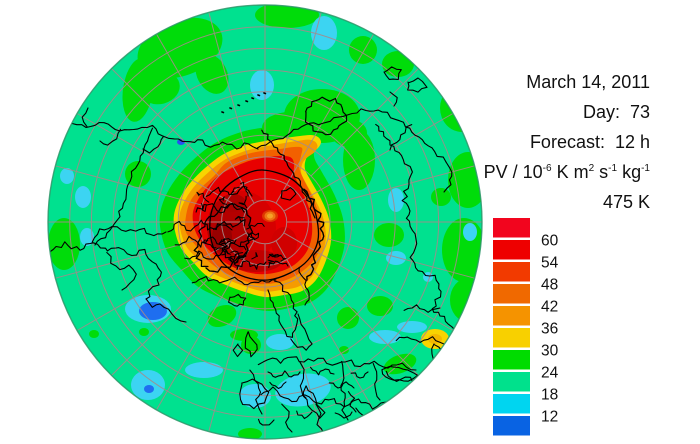 The height and width of the screenshot is (444, 700). Describe the element at coordinates (549, 417) in the screenshot. I see `svg-text: 12` at that location.